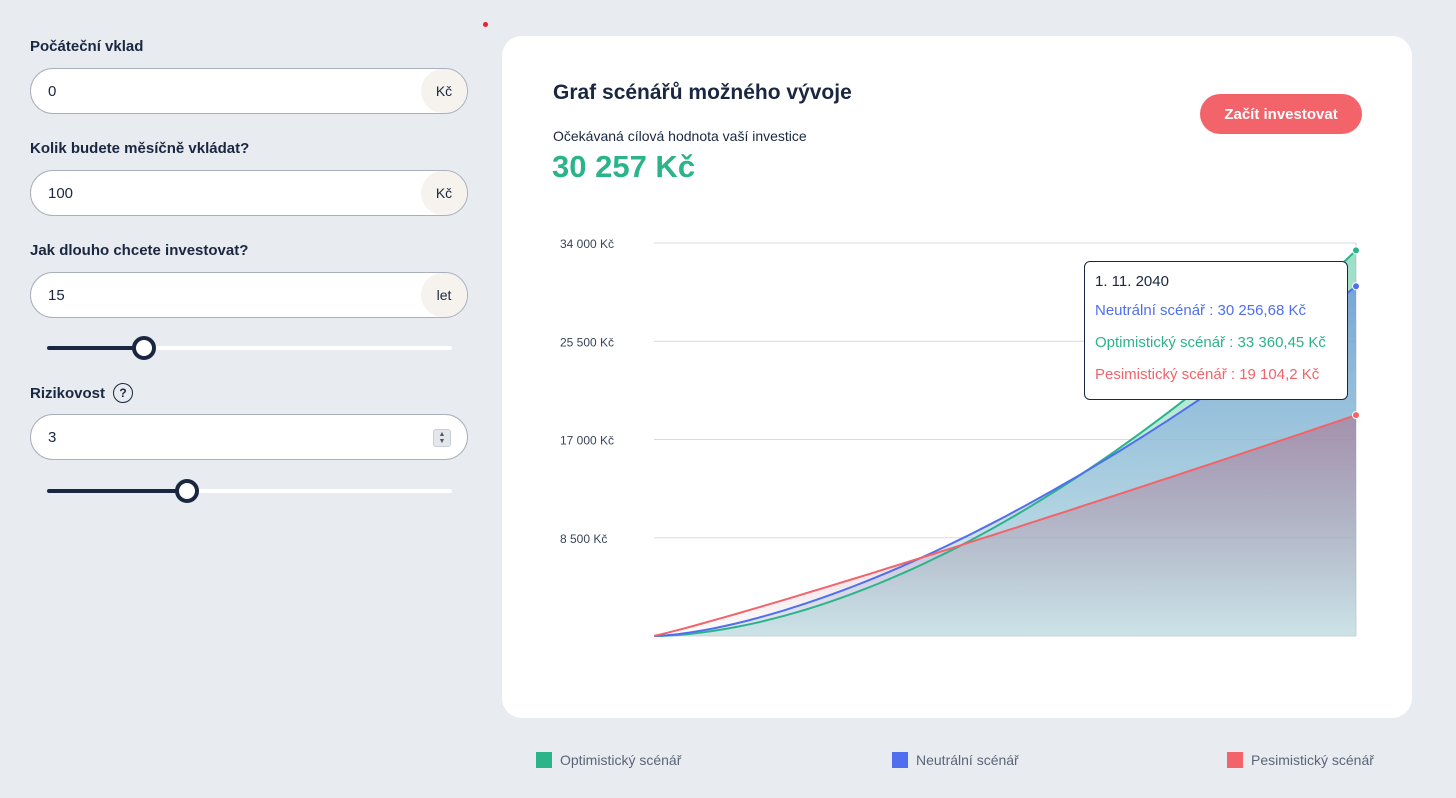 The height and width of the screenshot is (798, 1456). Describe the element at coordinates (87, 46) in the screenshot. I see `initial-deposit-label: Počáteční vklad` at that location.